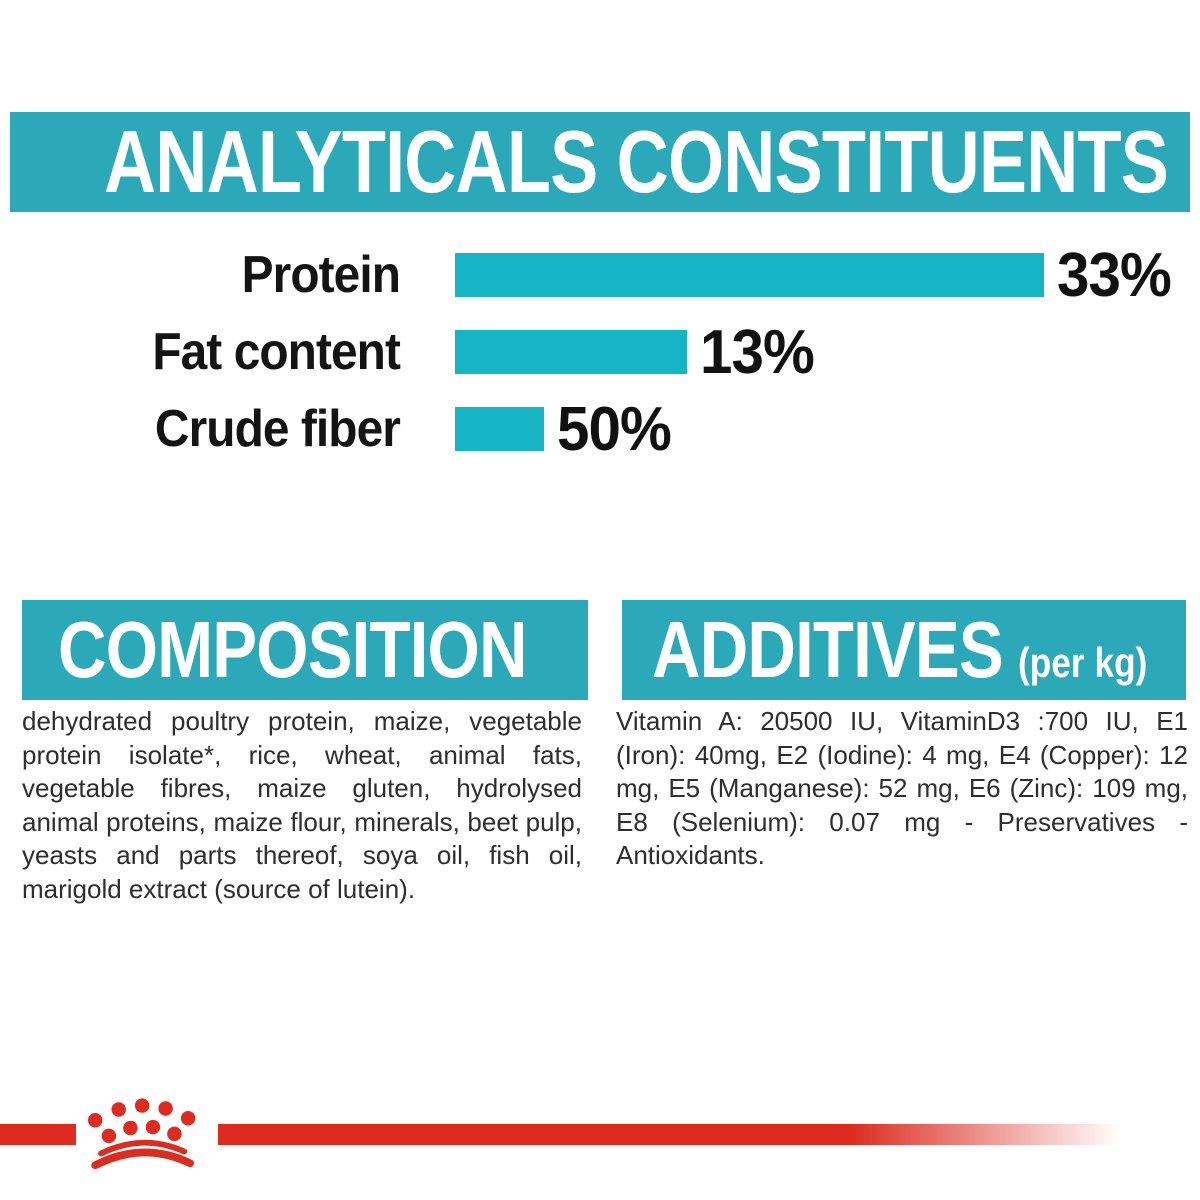  What do you see at coordinates (571, 352) in the screenshot?
I see `chart-bar-fat-content` at bounding box center [571, 352].